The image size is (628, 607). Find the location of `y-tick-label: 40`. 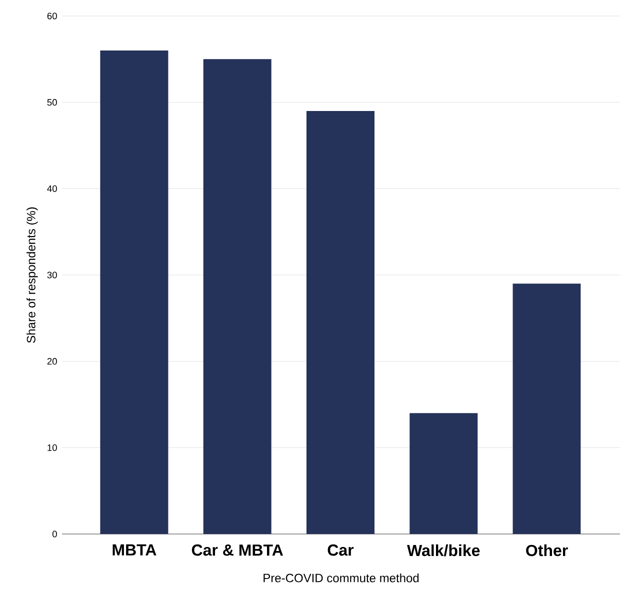

y-tick-label: 40 is located at coordinates (52, 188).